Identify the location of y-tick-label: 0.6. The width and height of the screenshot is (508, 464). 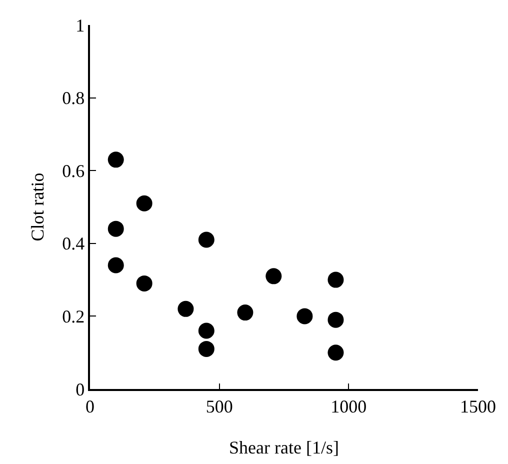
(73, 170).